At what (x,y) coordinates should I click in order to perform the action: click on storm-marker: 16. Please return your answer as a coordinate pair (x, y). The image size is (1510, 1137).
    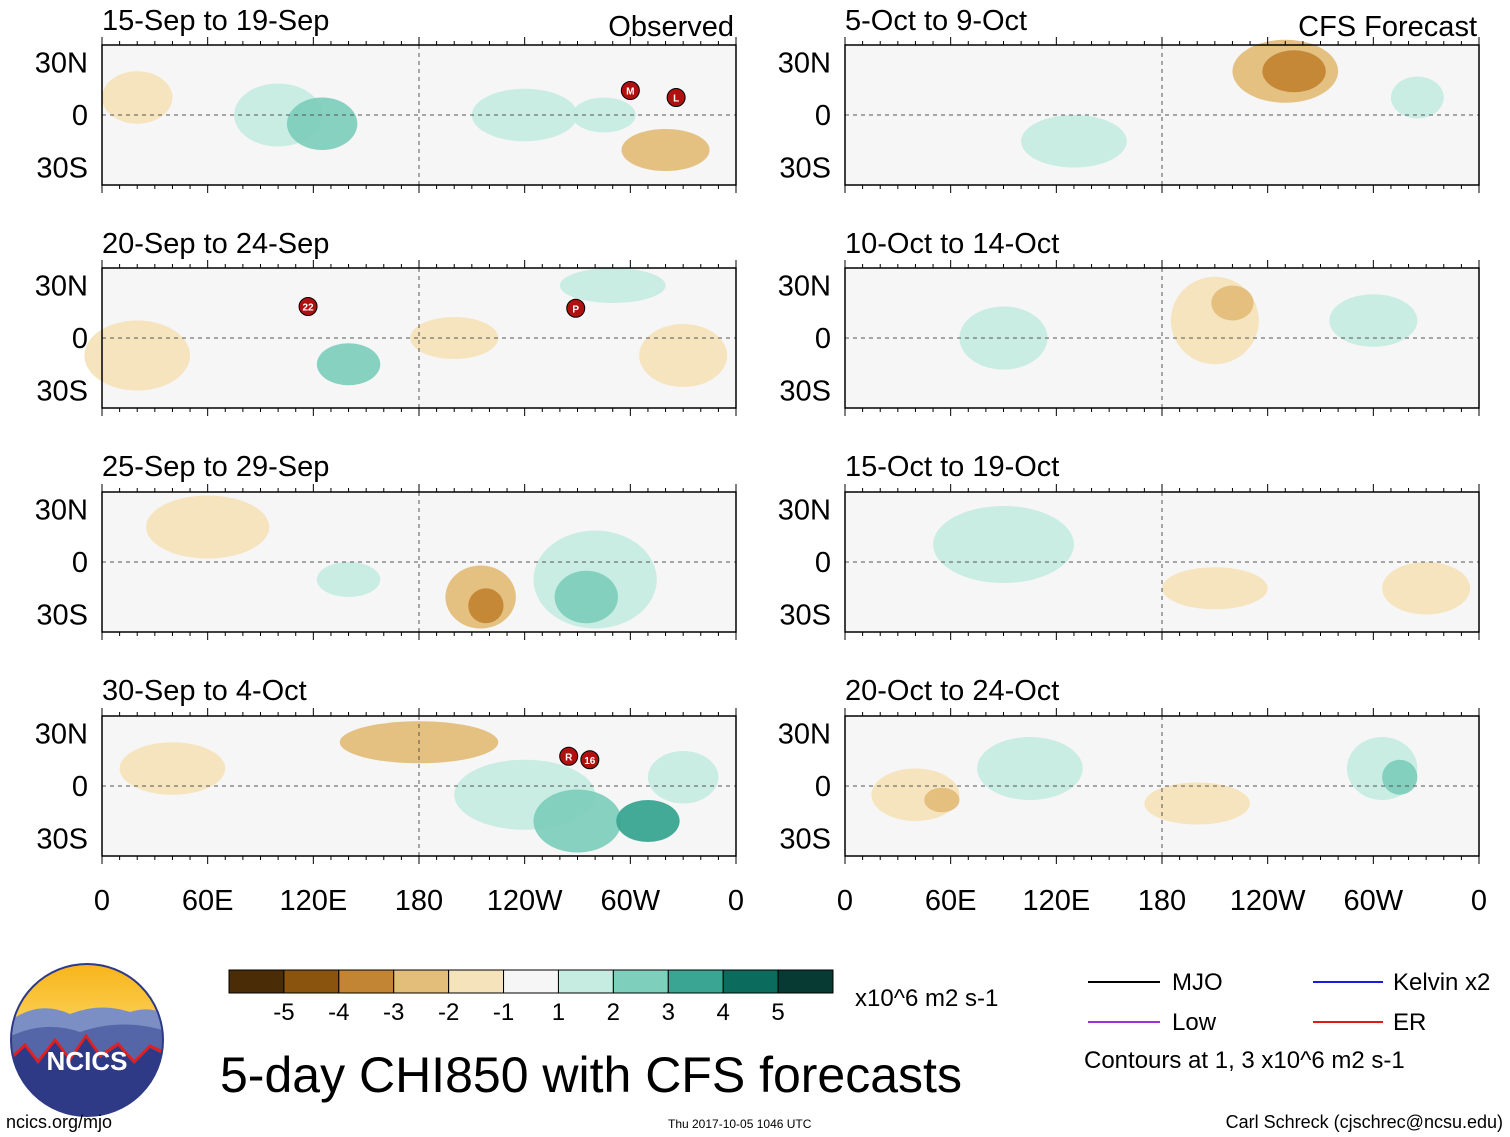
    Looking at the image, I should click on (590, 760).